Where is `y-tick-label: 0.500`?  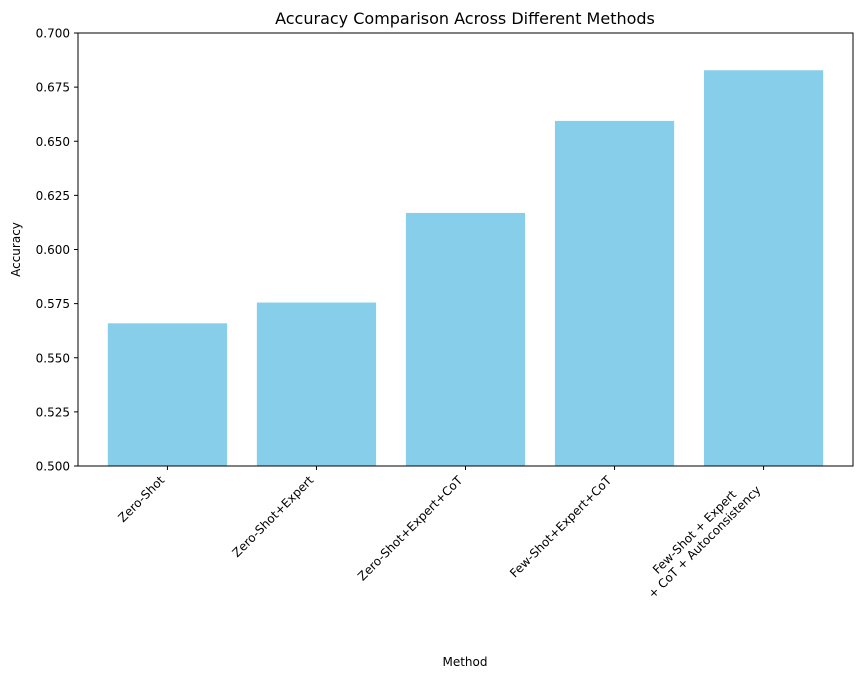
y-tick-label: 0.500 is located at coordinates (53, 467).